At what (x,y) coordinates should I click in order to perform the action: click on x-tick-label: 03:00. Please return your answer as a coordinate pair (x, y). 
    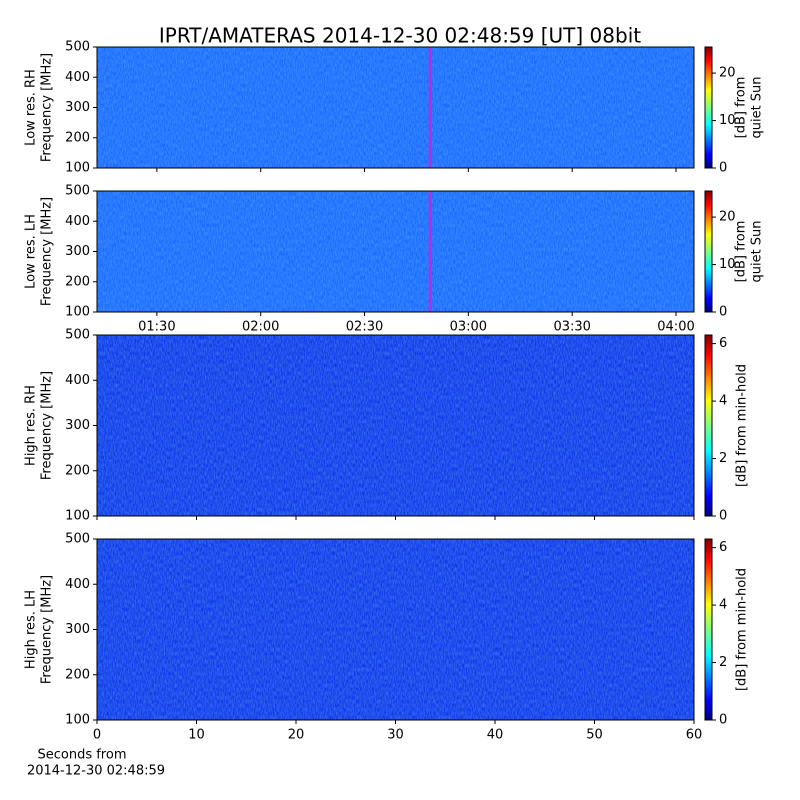
    Looking at the image, I should click on (468, 327).